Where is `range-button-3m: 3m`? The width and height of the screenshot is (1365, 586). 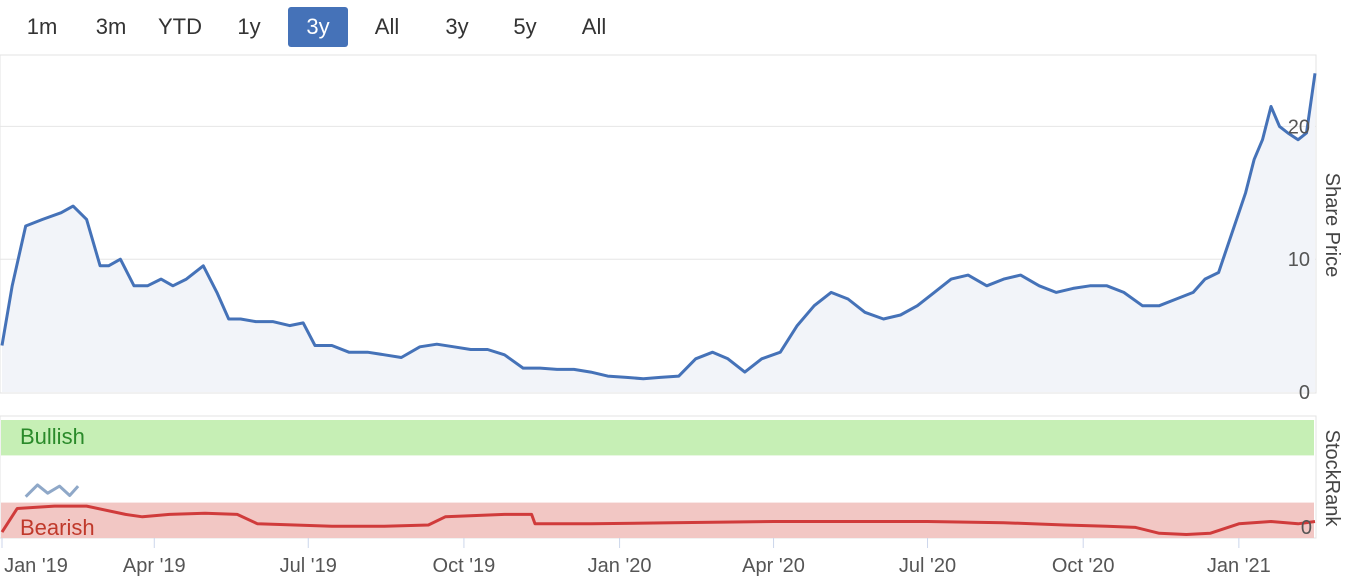 range-button-3m: 3m is located at coordinates (111, 26).